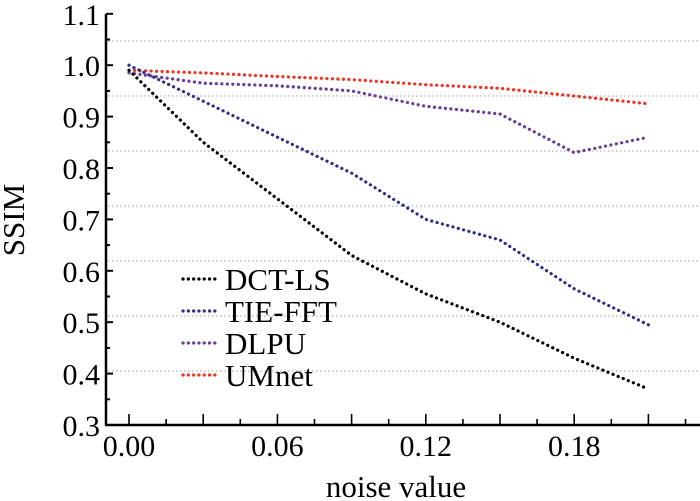 Image resolution: width=700 pixels, height=501 pixels. I want to click on series-line-dlpu, so click(389, 113).